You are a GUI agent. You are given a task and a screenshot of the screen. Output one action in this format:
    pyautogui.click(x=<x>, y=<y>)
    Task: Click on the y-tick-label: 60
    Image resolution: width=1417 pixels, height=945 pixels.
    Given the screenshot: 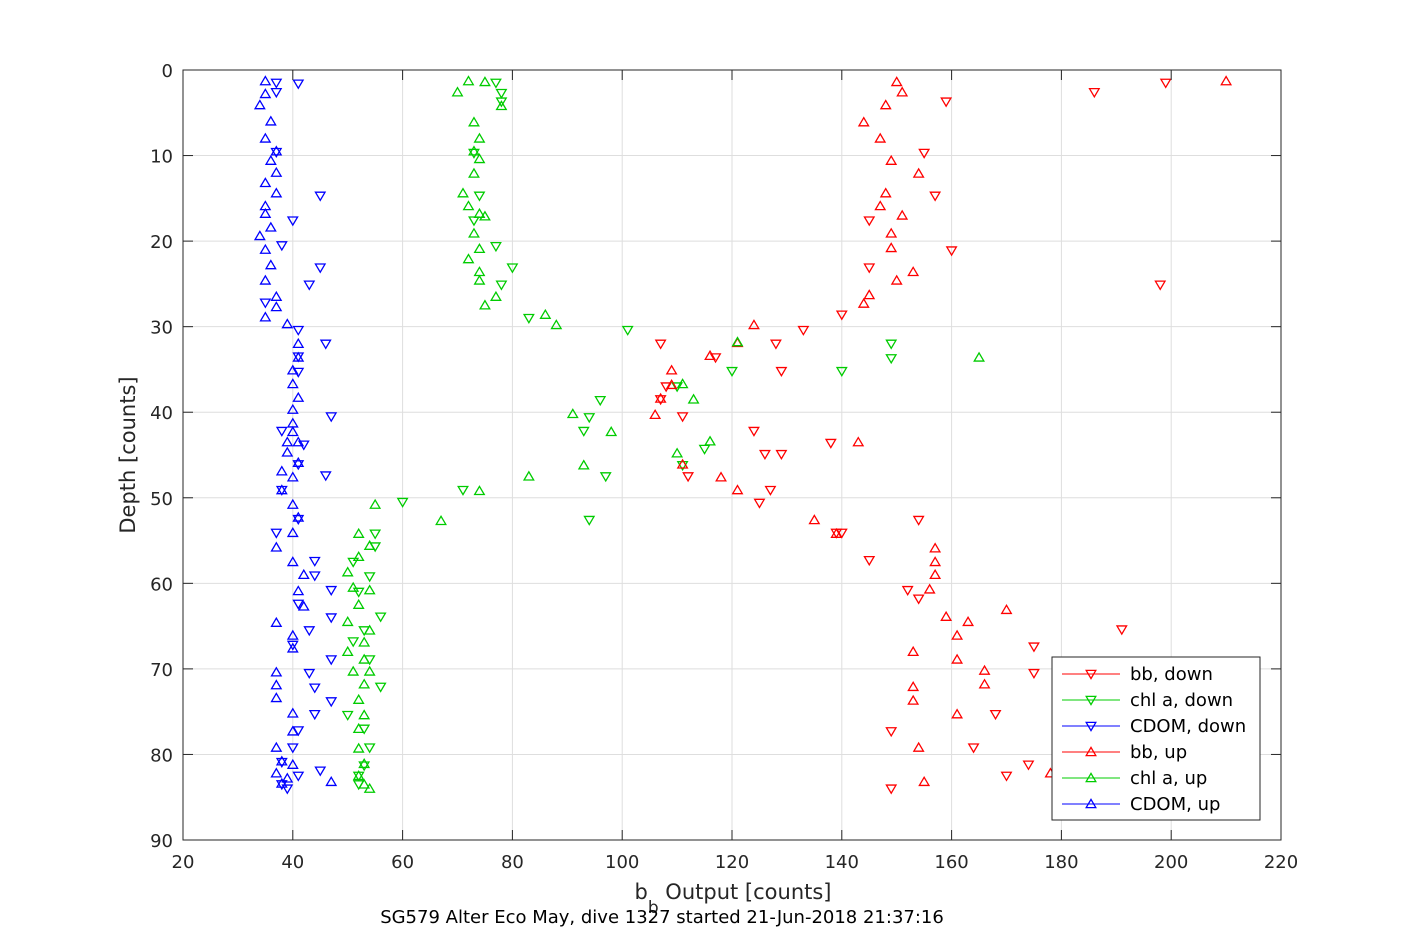 What is the action you would take?
    pyautogui.click(x=161, y=584)
    